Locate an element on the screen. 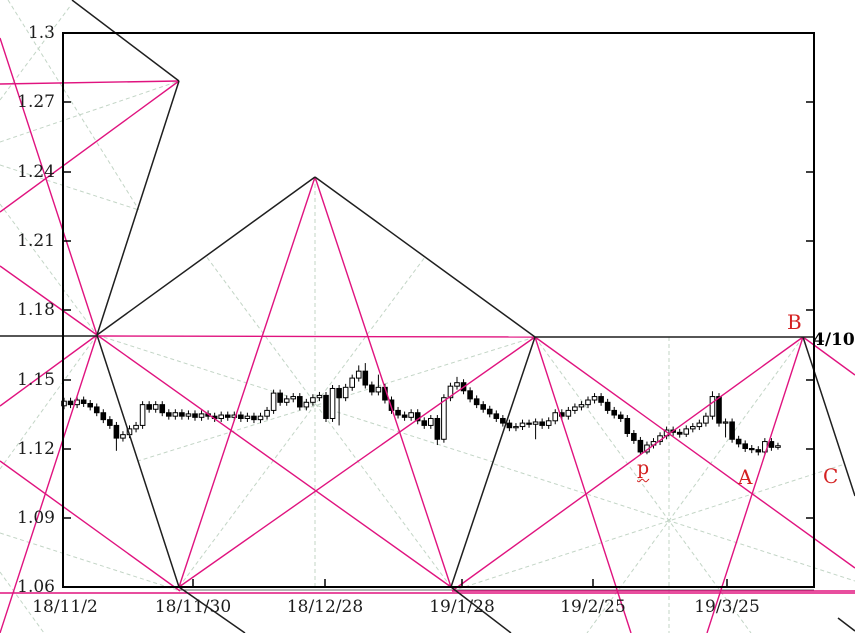  annotation-date-note: 4/10 is located at coordinates (834, 340).